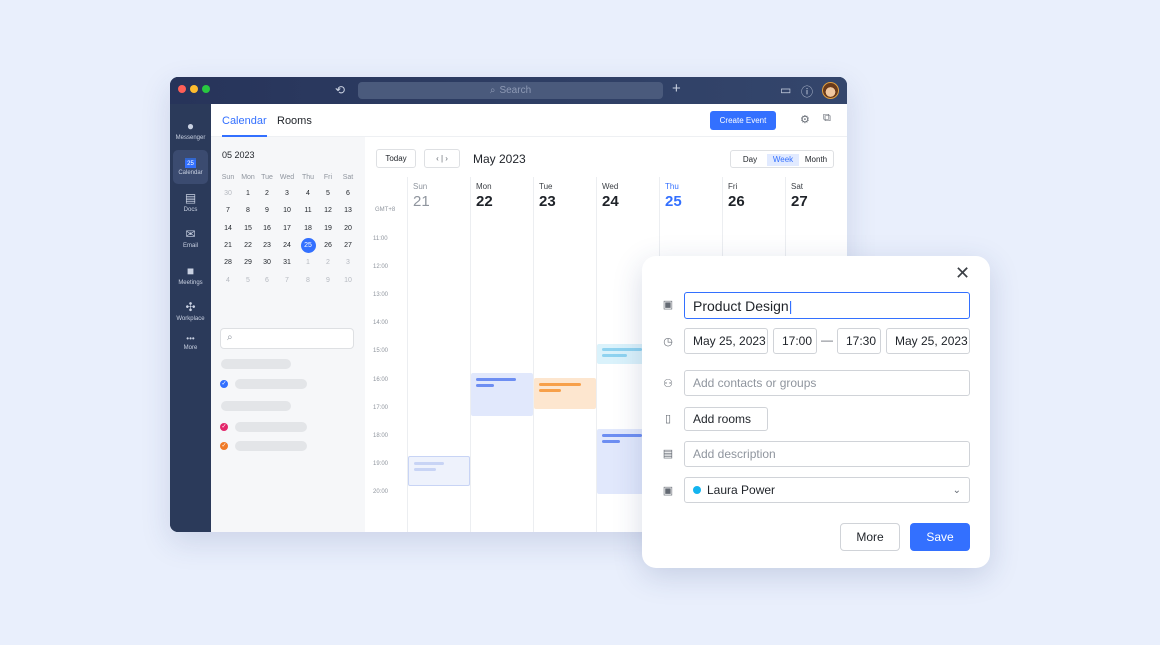 This screenshot has width=1160, height=645. I want to click on close-window-button, so click(182, 89).